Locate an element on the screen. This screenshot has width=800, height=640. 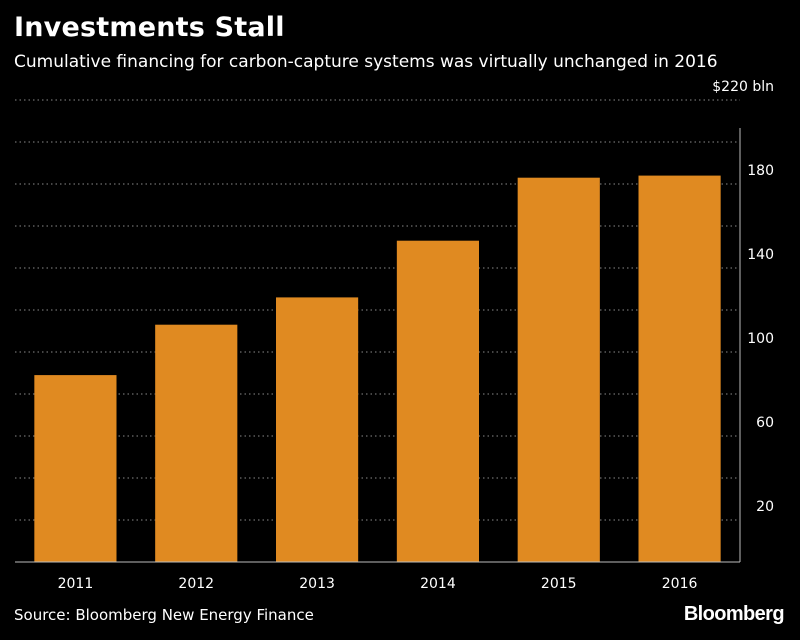
chart-title: Investments Stall is located at coordinates (149, 27).